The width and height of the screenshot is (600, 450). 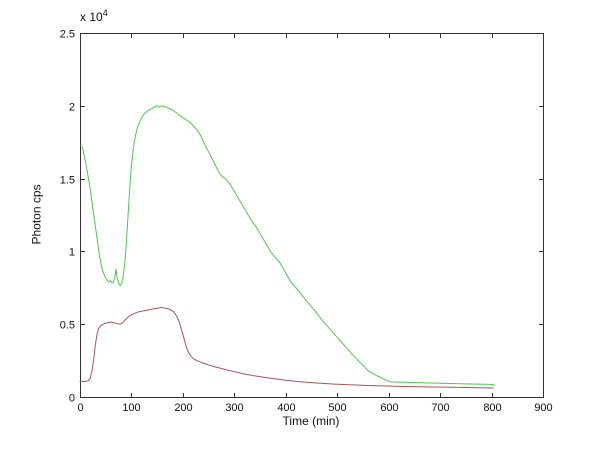 I want to click on y-axis-label: Photon cps, so click(x=36, y=214).